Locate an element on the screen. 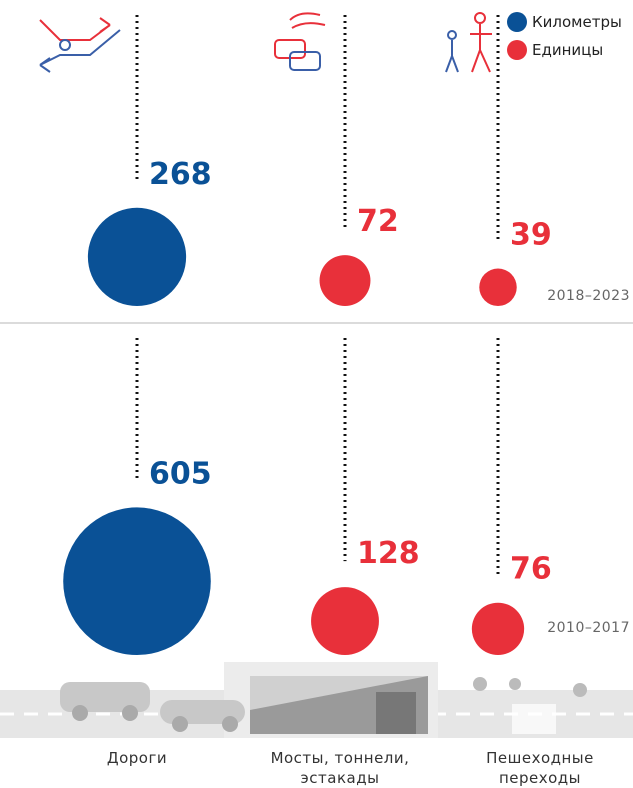  icons is located at coordinates (265, 42).